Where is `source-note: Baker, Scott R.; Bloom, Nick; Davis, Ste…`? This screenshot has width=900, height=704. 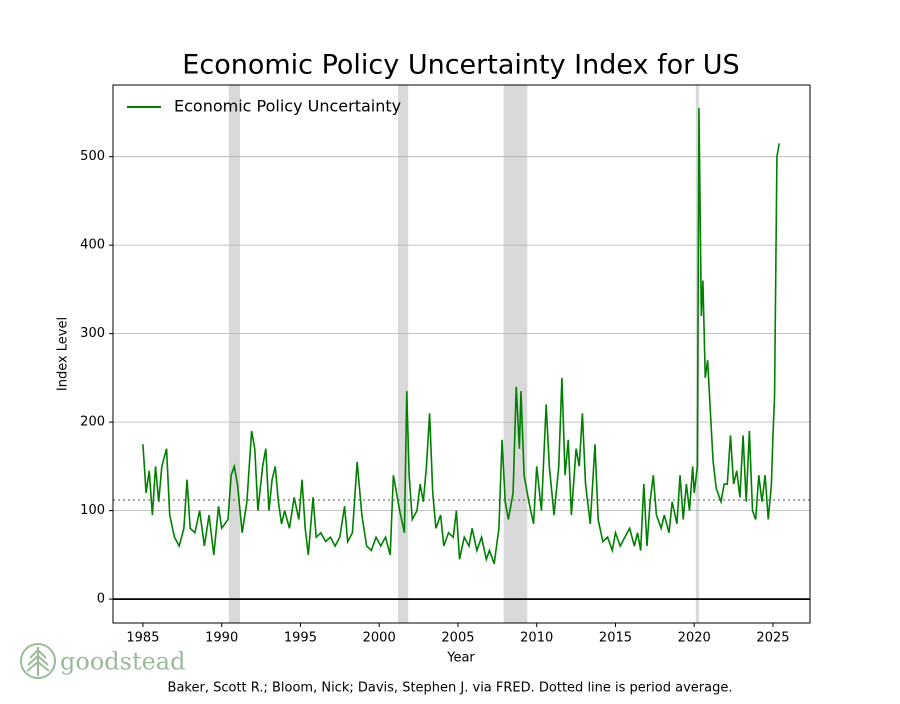 source-note: Baker, Scott R.; Bloom, Nick; Davis, Ste… is located at coordinates (450, 688).